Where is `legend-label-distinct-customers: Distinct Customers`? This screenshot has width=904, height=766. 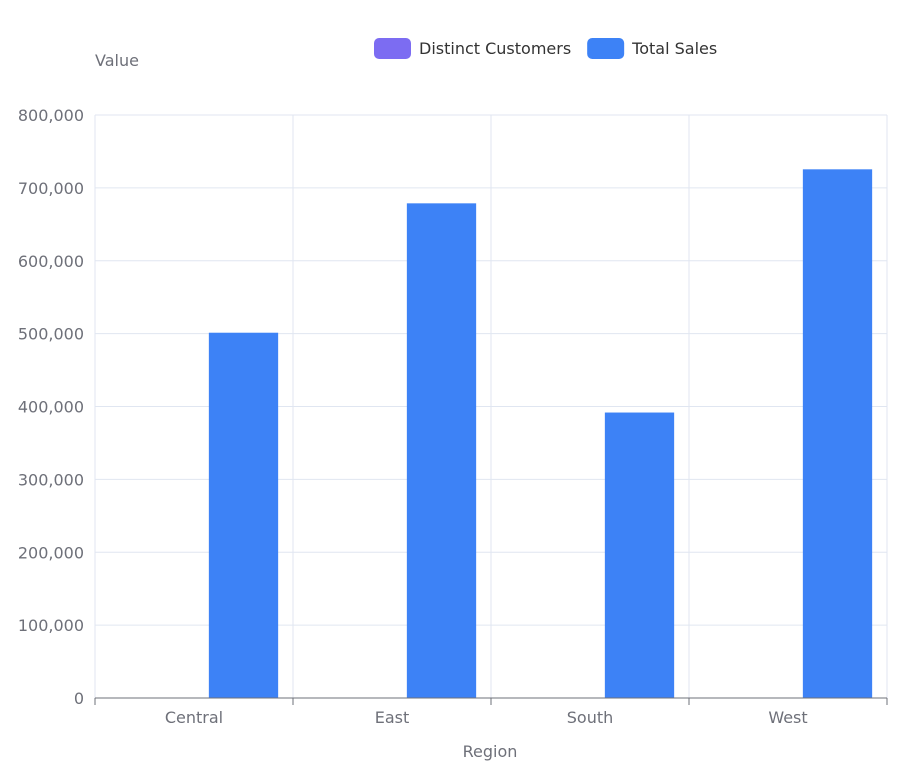
legend-label-distinct-customers: Distinct Customers is located at coordinates (495, 48).